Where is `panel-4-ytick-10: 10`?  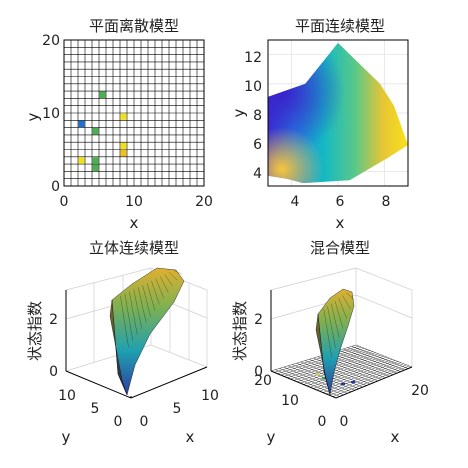
panel-4-ytick-10: 10 is located at coordinates (290, 401).